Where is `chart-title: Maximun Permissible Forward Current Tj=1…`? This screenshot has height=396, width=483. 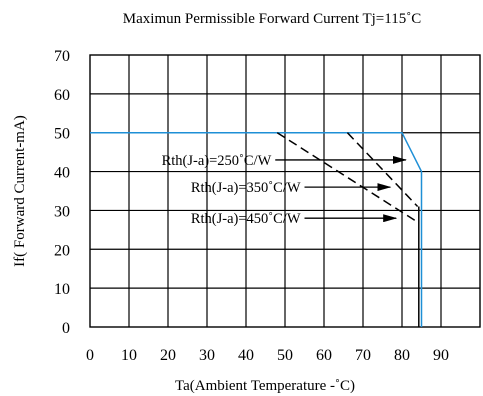
chart-title: Maximun Permissible Forward Current Tj=1… is located at coordinates (272, 19).